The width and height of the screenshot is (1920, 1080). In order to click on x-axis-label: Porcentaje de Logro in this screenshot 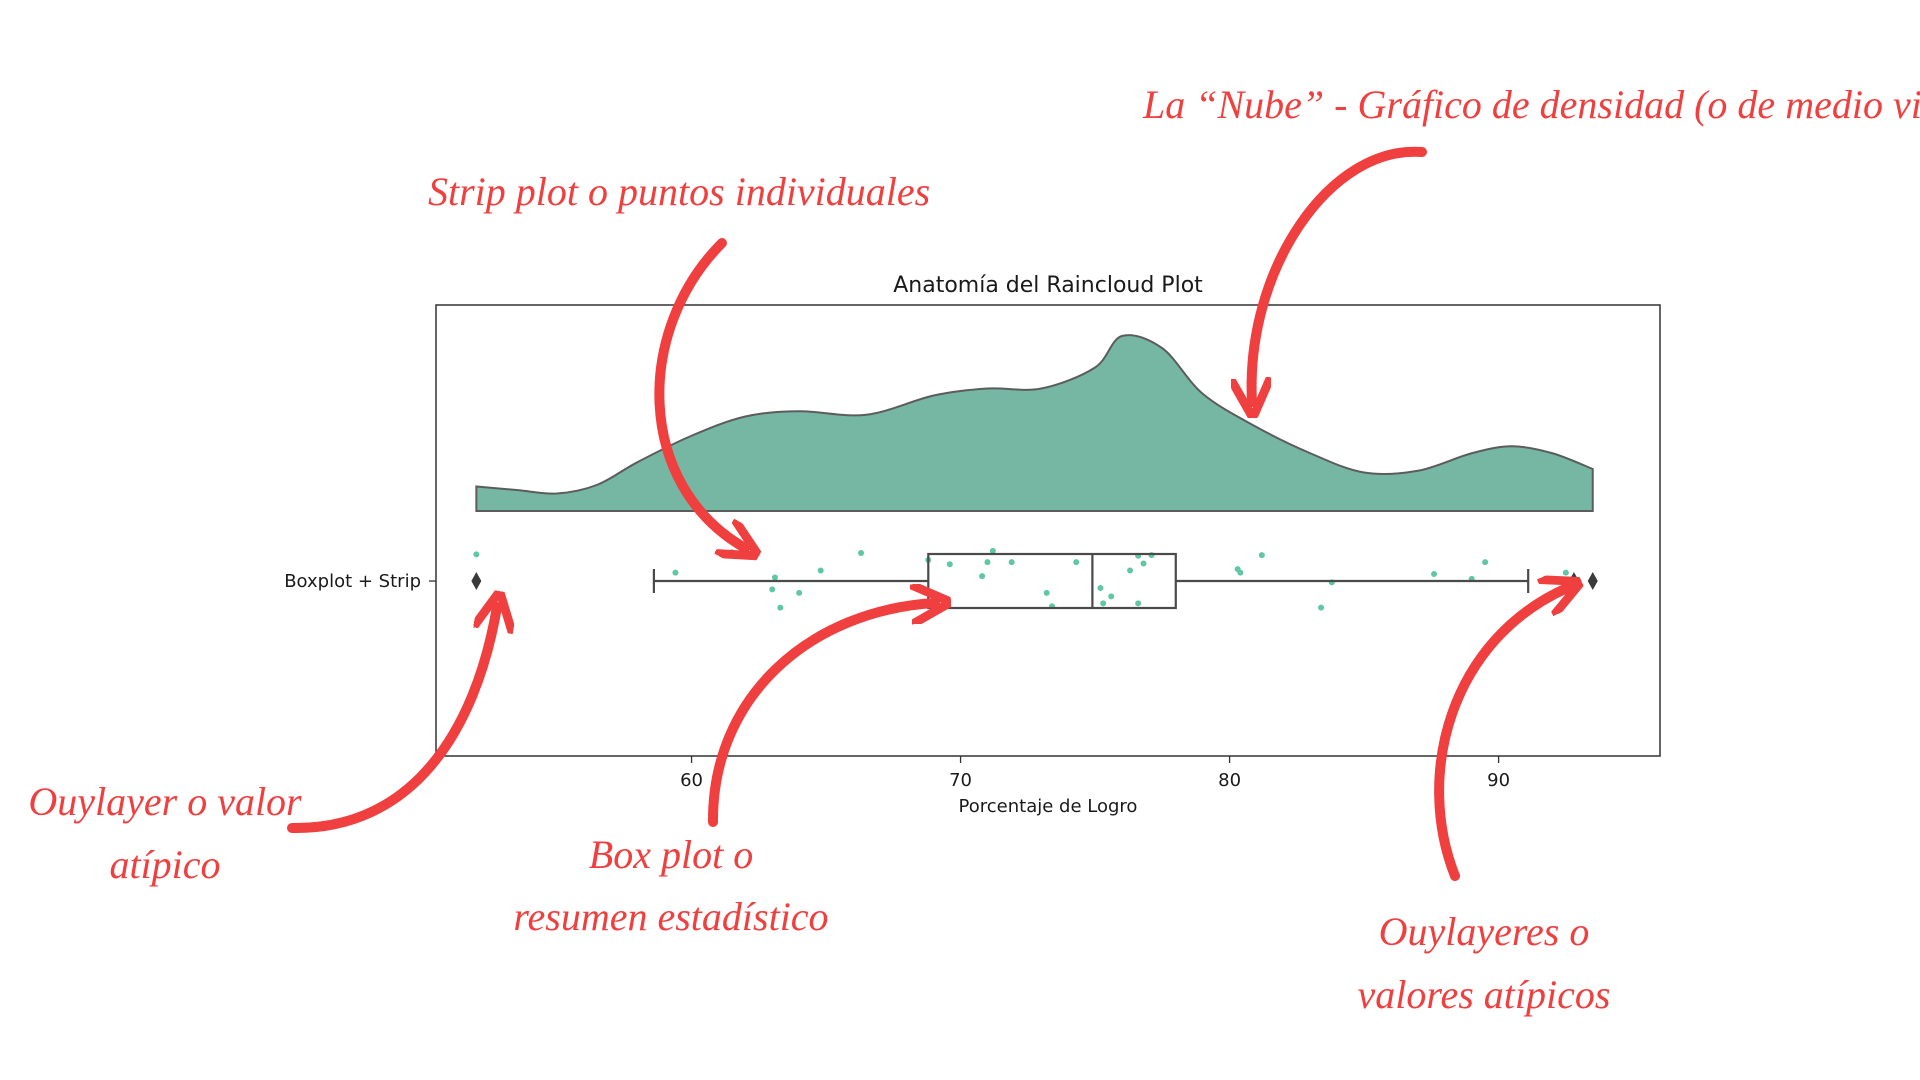, I will do `click(1048, 806)`.